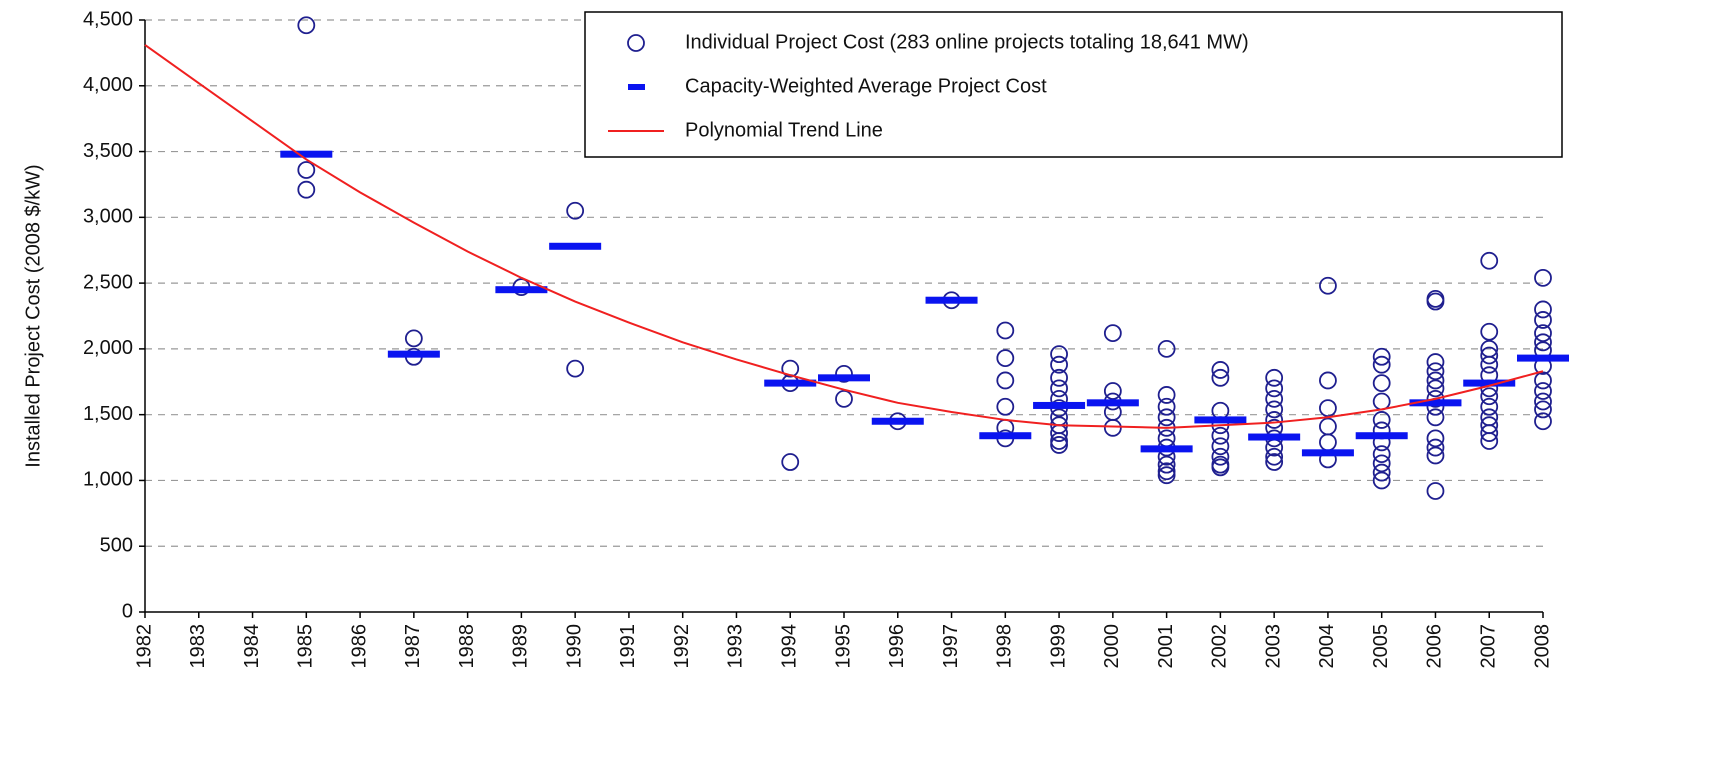  I want to click on x-tick-label: 1987, so click(413, 646).